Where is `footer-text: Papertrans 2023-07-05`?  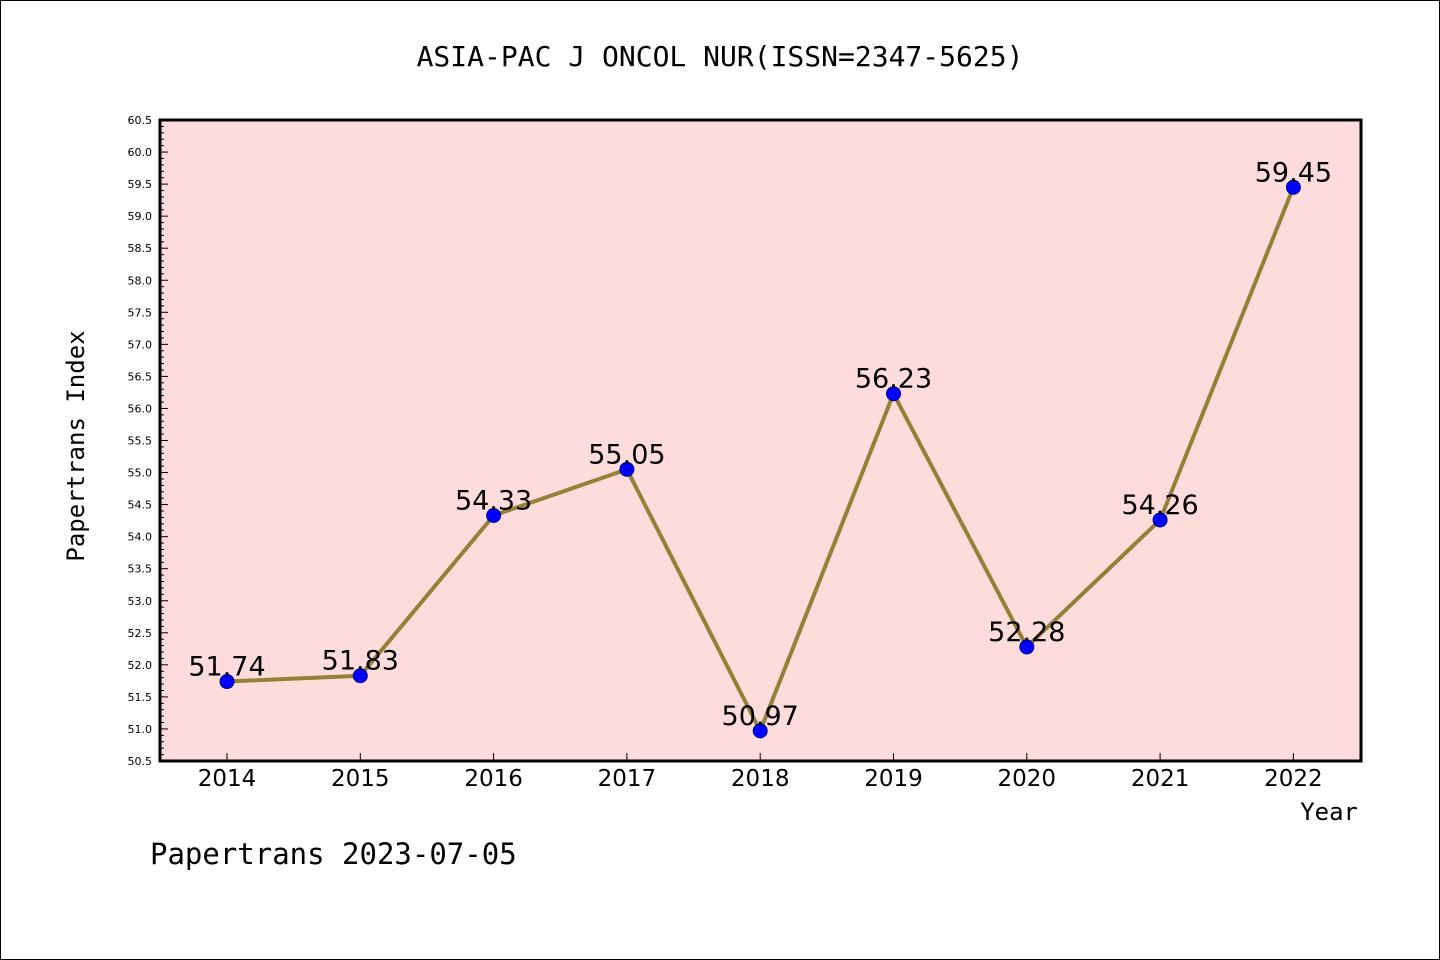 footer-text: Papertrans 2023-07-05 is located at coordinates (333, 854).